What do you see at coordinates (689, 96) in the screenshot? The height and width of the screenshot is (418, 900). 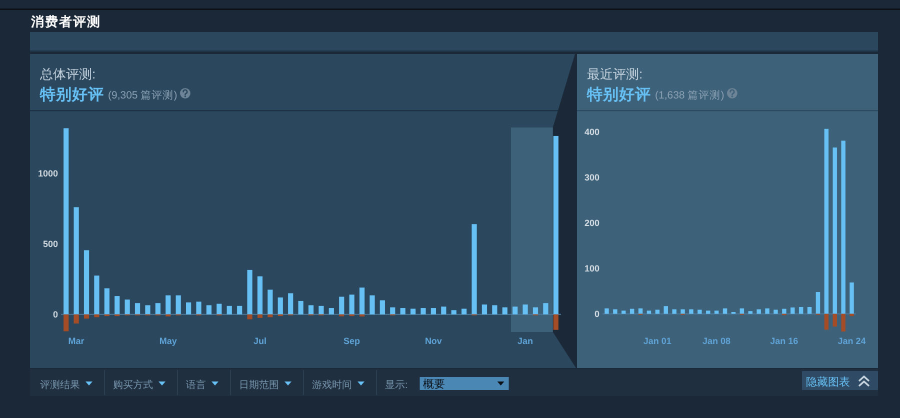 I see `annotation: (1,638 篇评测)` at bounding box center [689, 96].